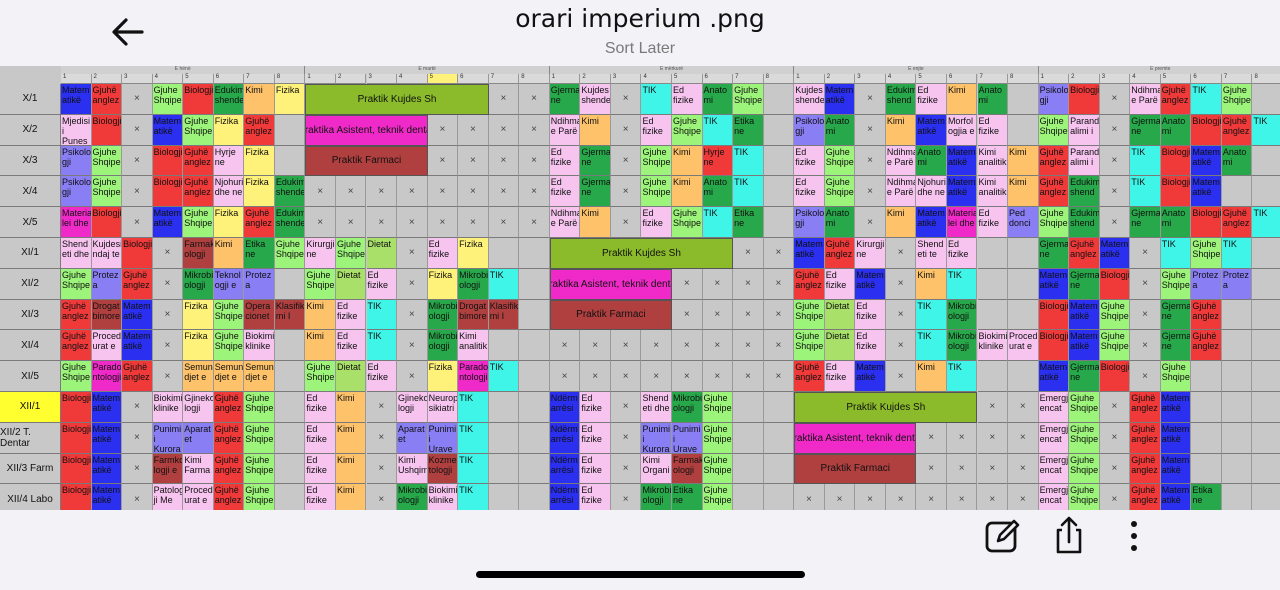  What do you see at coordinates (1134, 536) in the screenshot?
I see `more-button` at bounding box center [1134, 536].